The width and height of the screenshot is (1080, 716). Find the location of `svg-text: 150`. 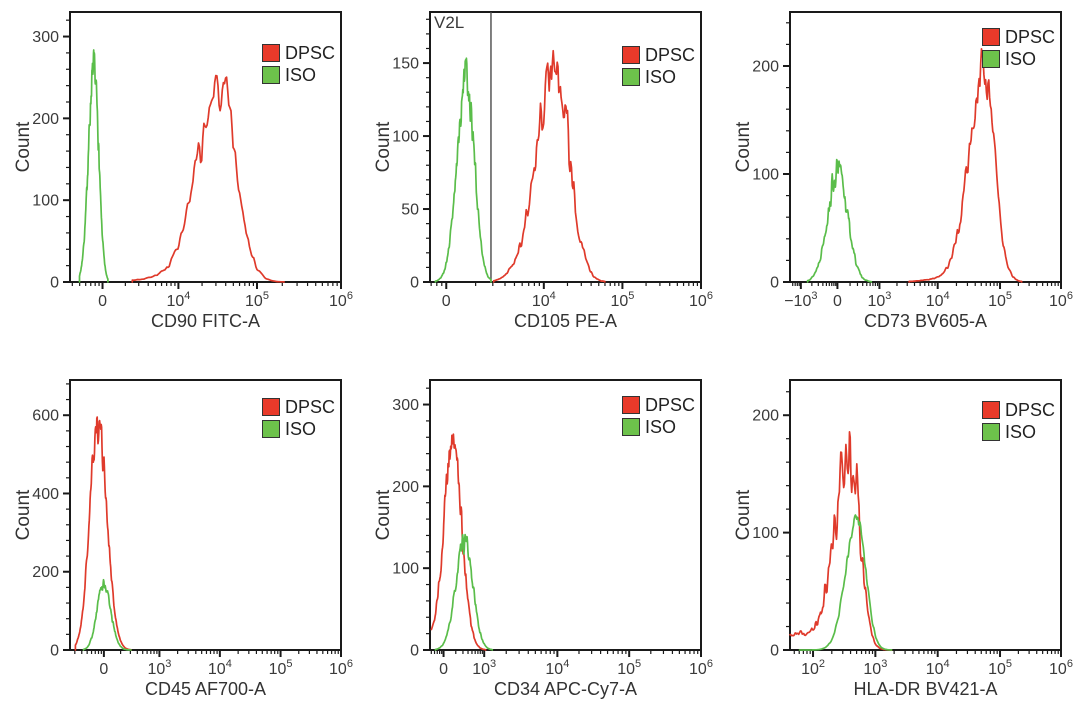

svg-text: 150 is located at coordinates (405, 64).